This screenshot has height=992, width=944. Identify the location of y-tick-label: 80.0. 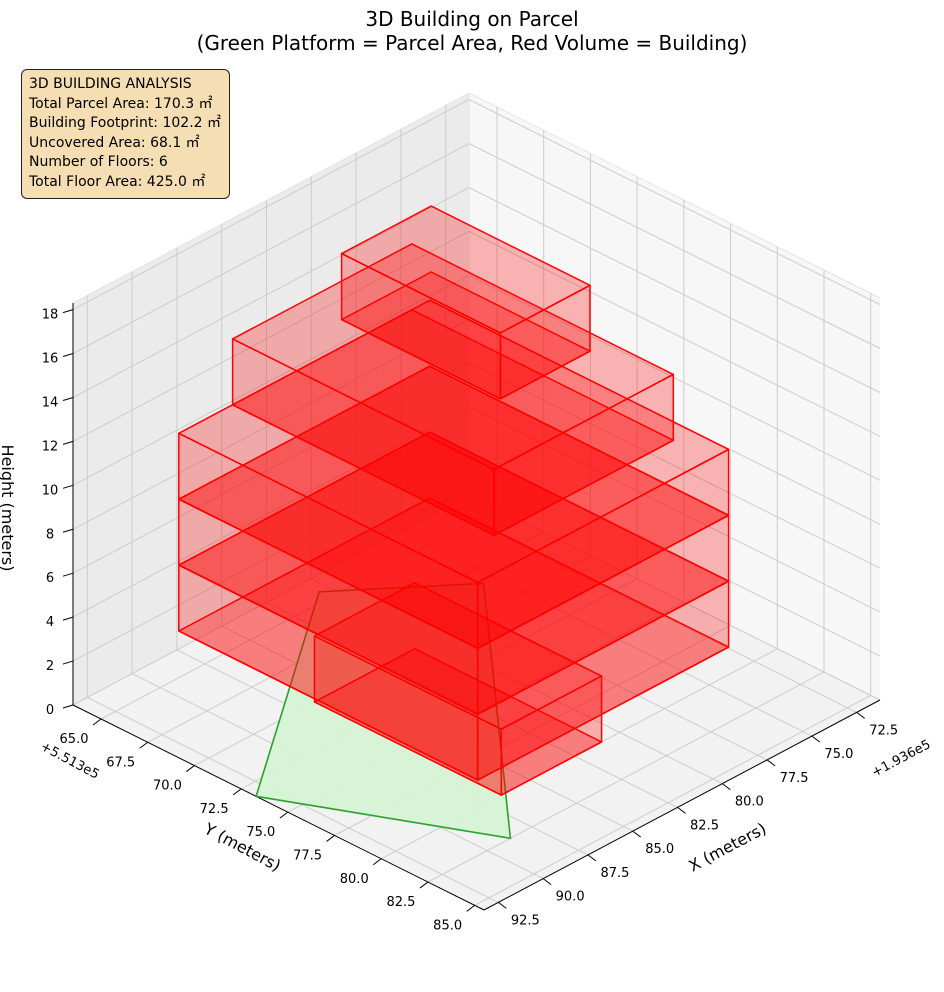
(354, 879).